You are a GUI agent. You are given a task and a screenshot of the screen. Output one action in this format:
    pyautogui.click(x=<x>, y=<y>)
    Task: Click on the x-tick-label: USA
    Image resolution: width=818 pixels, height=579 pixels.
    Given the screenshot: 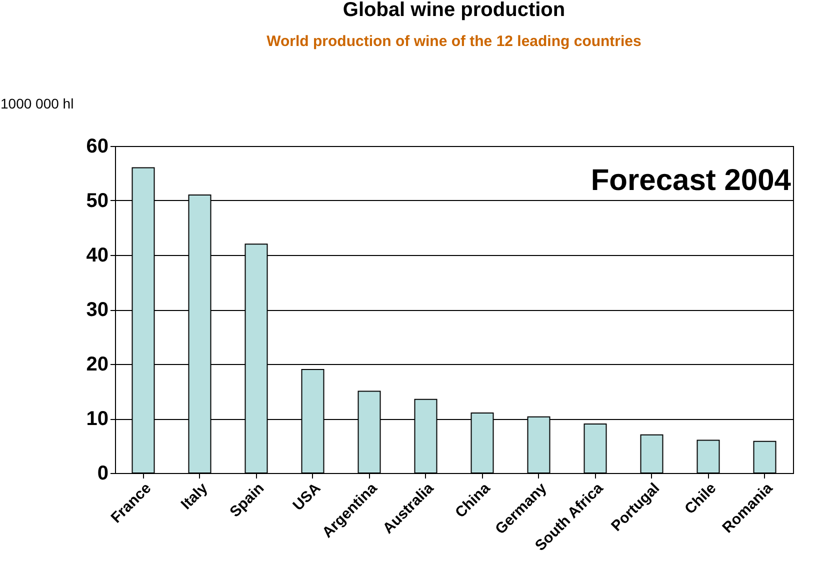 What is the action you would take?
    pyautogui.click(x=307, y=497)
    